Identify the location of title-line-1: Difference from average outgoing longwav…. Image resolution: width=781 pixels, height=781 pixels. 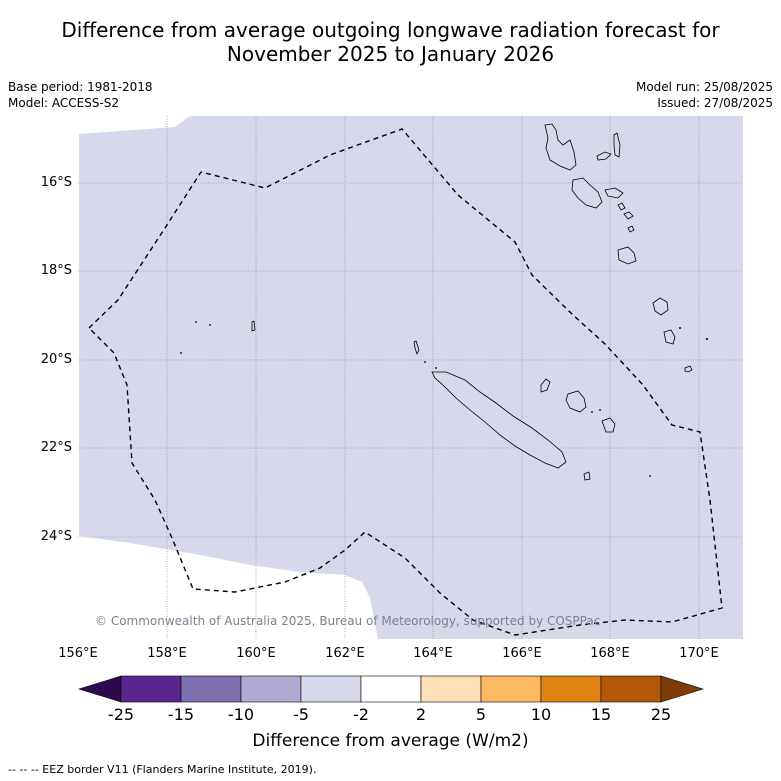
(390, 30).